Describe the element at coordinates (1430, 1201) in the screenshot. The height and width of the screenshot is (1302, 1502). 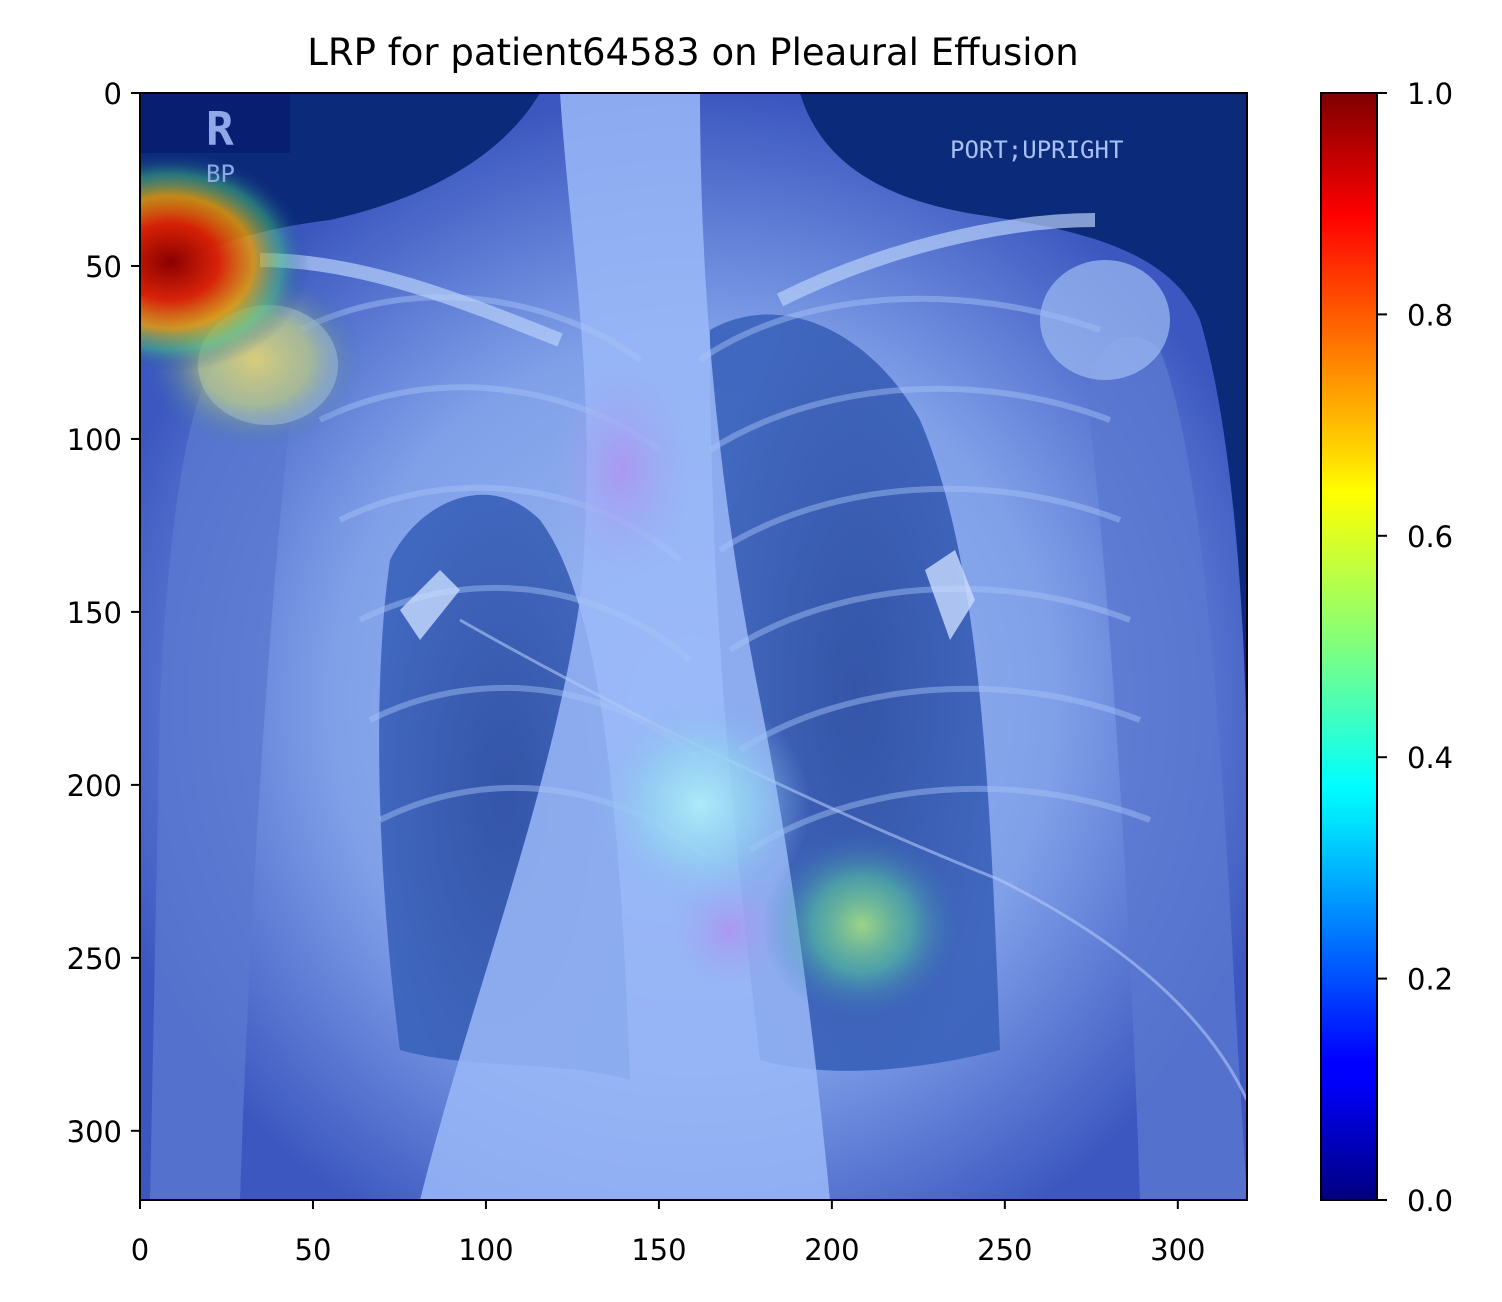
I see `colorbar-tick-label: 0.0` at that location.